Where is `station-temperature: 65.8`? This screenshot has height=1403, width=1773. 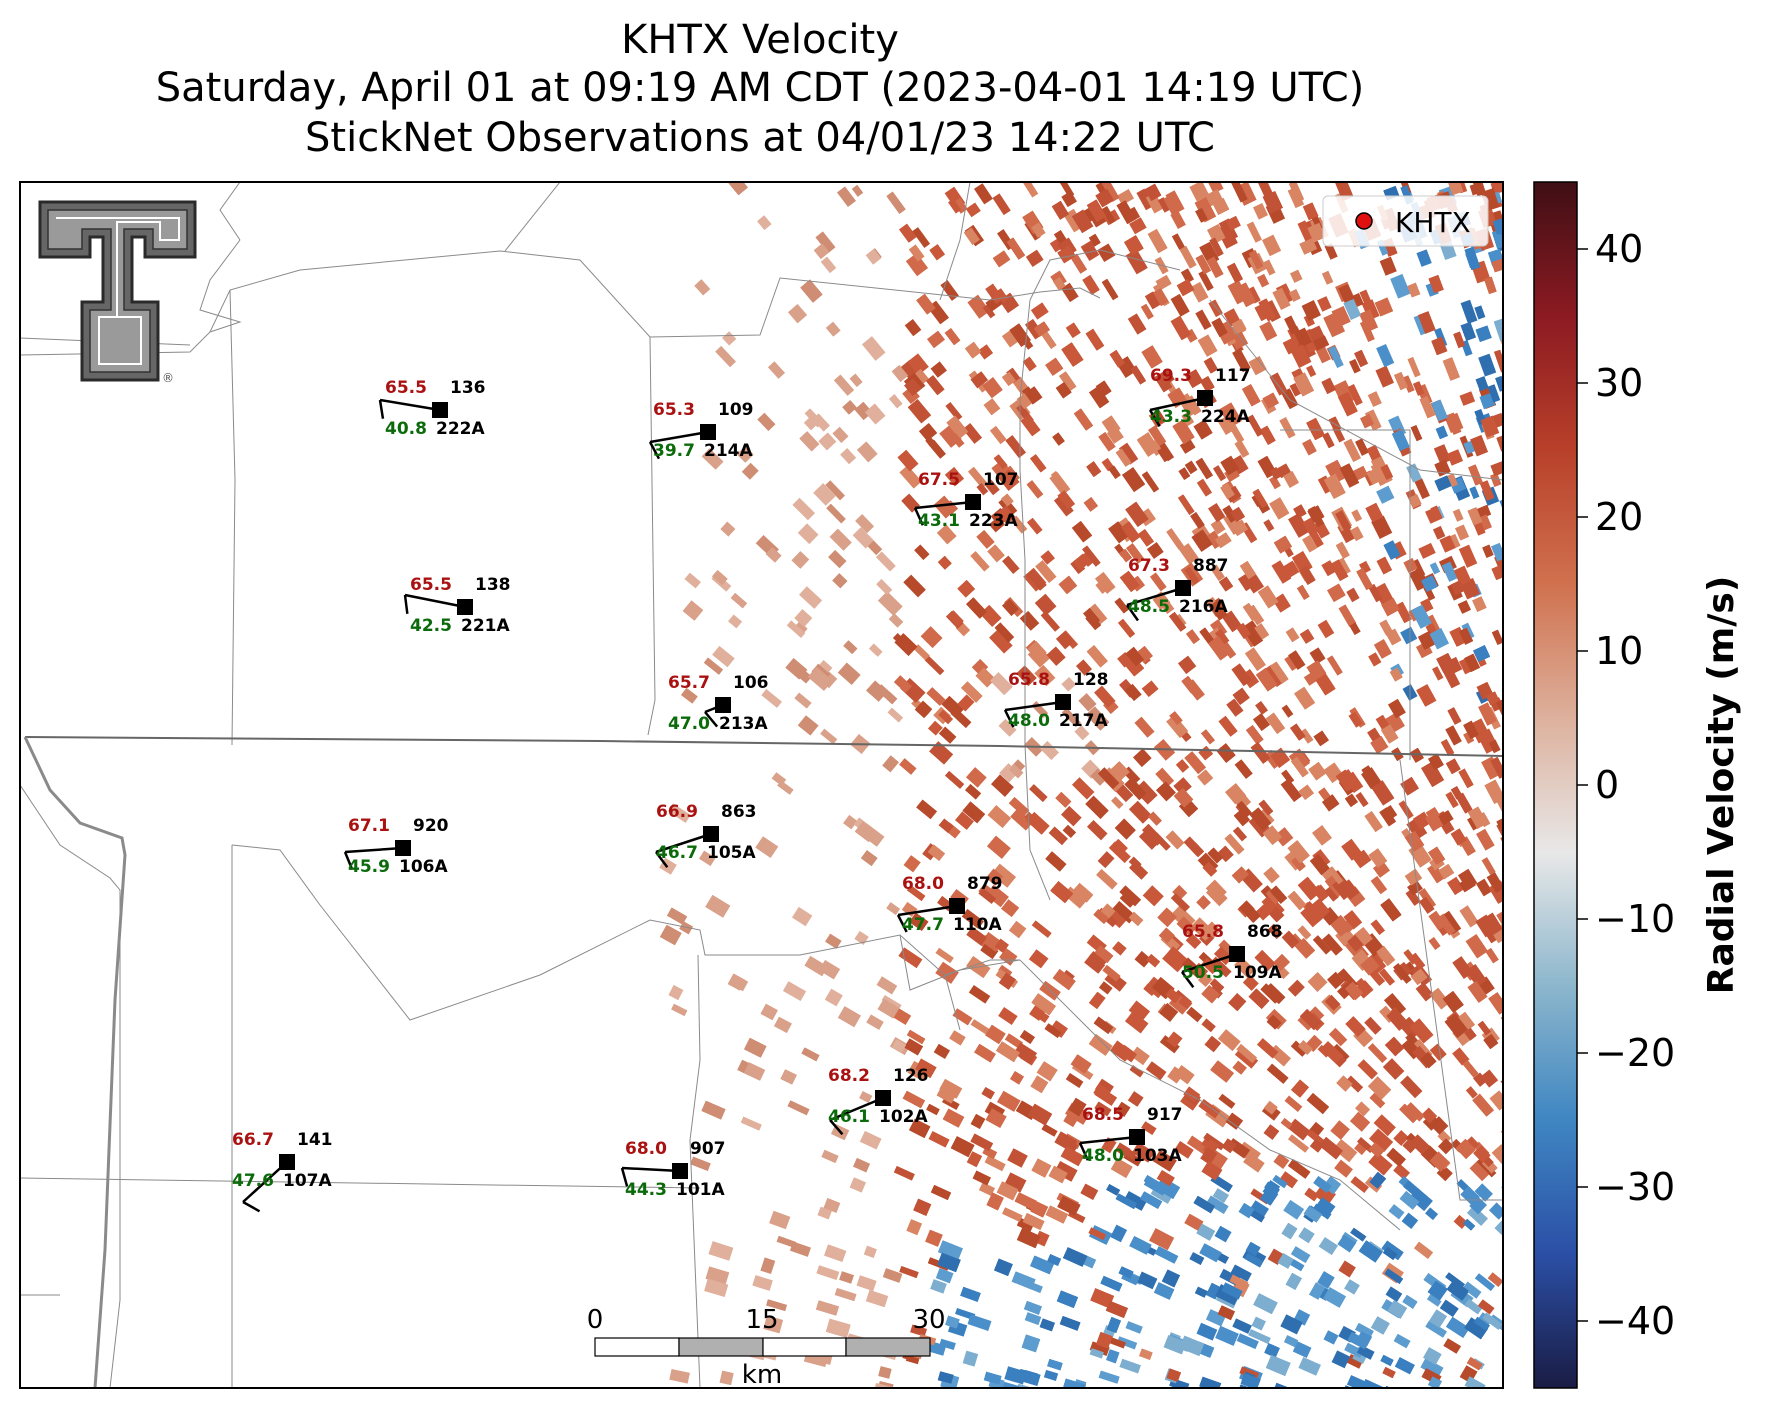
station-temperature: 65.8 is located at coordinates (1029, 680).